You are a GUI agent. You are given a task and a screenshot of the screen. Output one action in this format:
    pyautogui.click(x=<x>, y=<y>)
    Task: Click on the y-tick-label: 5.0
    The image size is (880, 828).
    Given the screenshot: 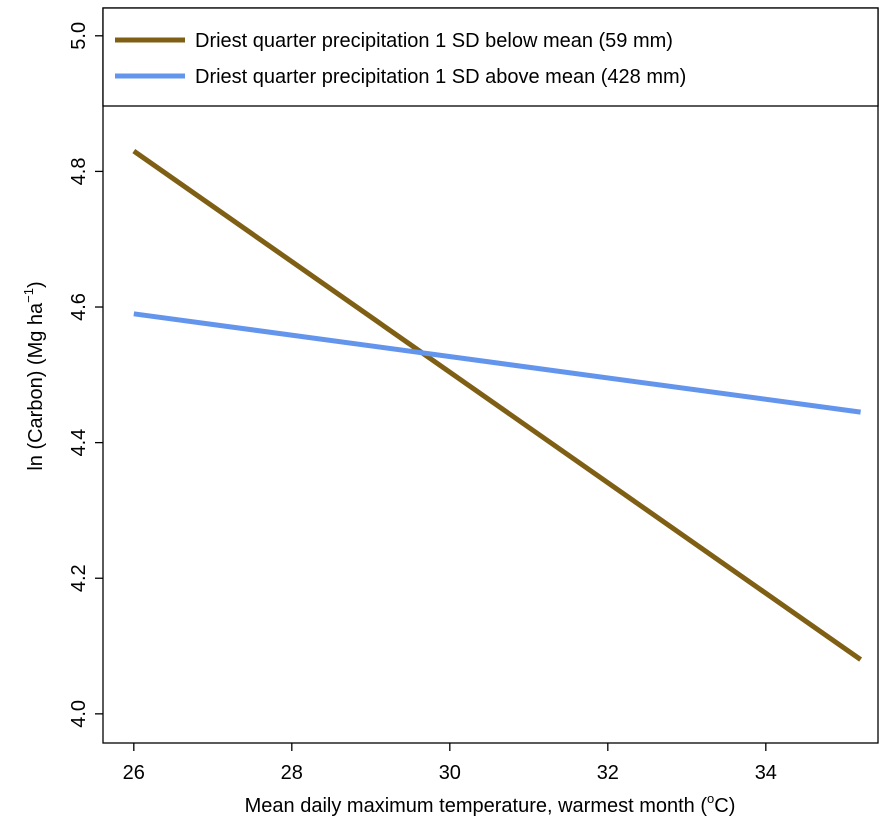 What is the action you would take?
    pyautogui.click(x=79, y=36)
    